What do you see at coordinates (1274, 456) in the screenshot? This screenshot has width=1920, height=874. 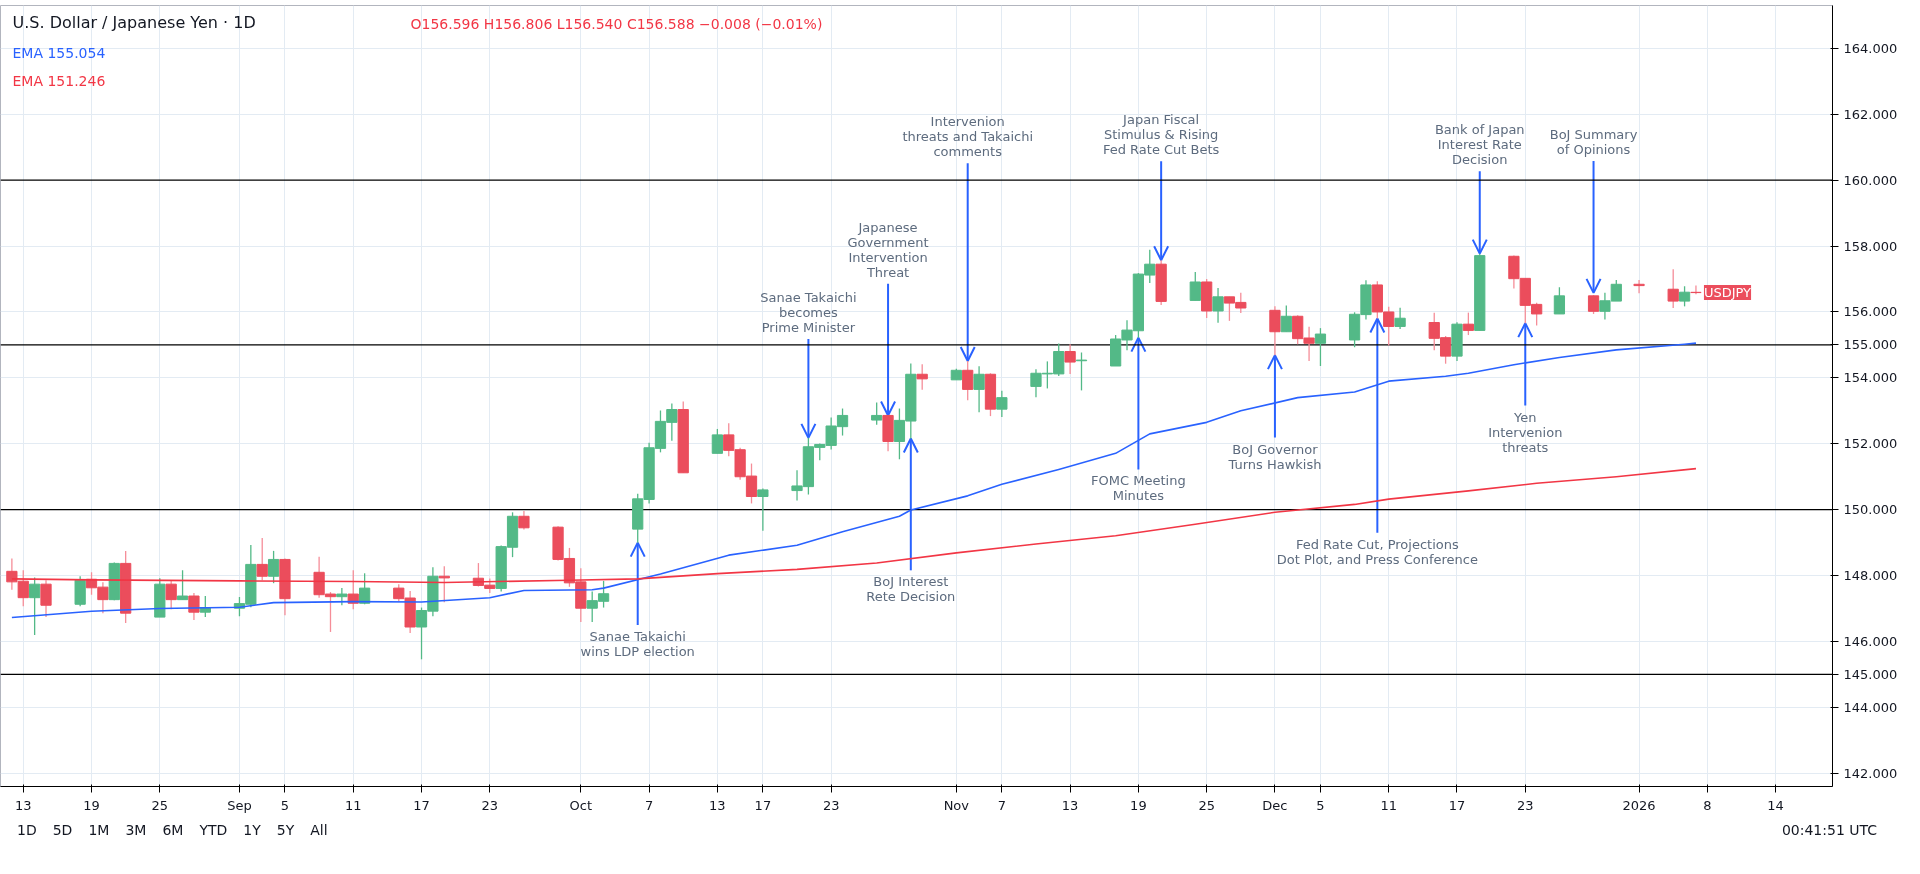 I see `annotation: BoJ Governor Turns Hawkish` at bounding box center [1274, 456].